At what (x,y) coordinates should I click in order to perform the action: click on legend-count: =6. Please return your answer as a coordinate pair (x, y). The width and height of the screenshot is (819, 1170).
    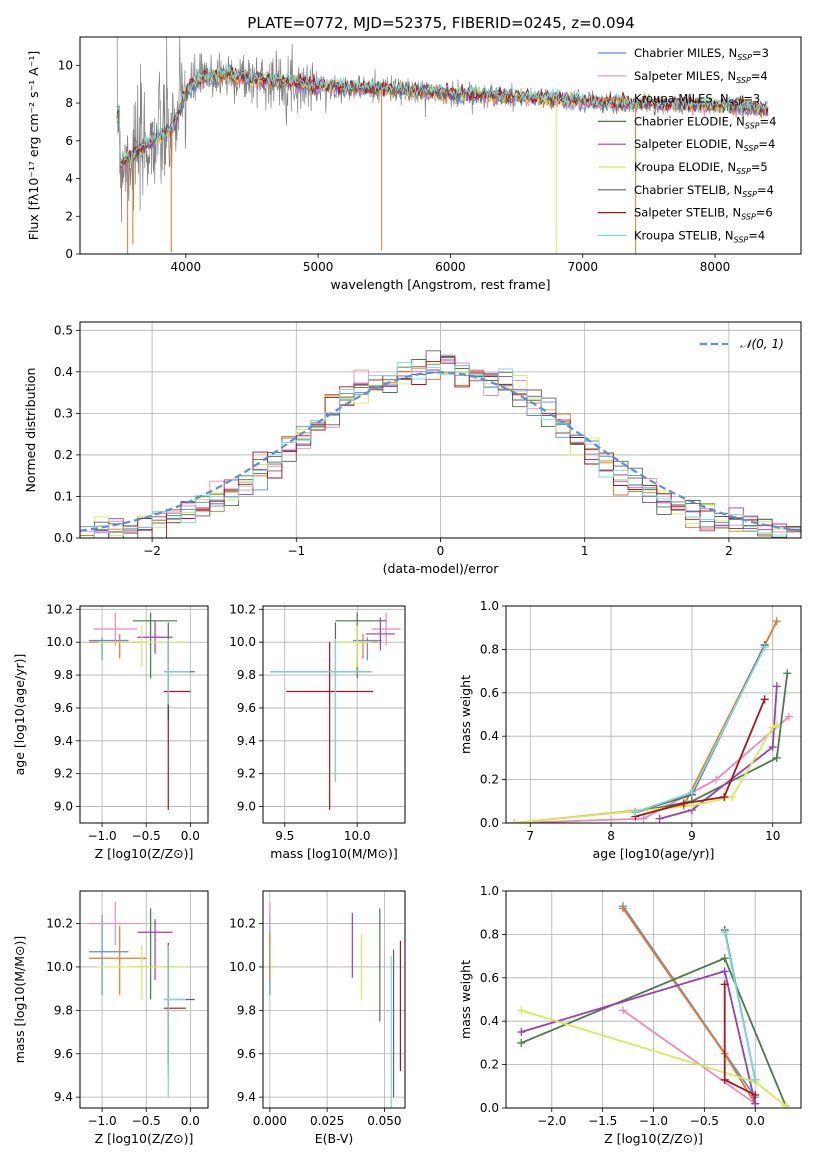
    Looking at the image, I should click on (764, 213).